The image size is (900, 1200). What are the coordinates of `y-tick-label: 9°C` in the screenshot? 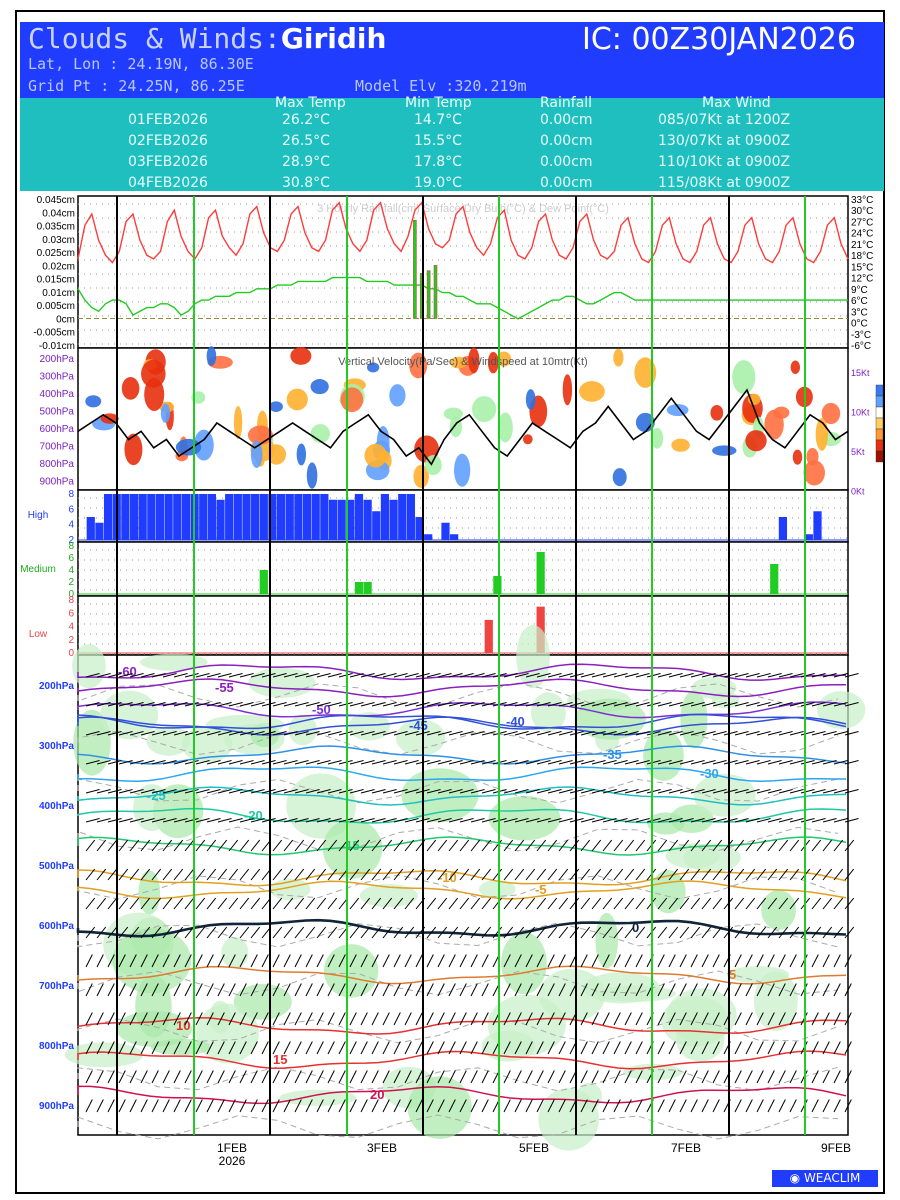 It's located at (859, 290).